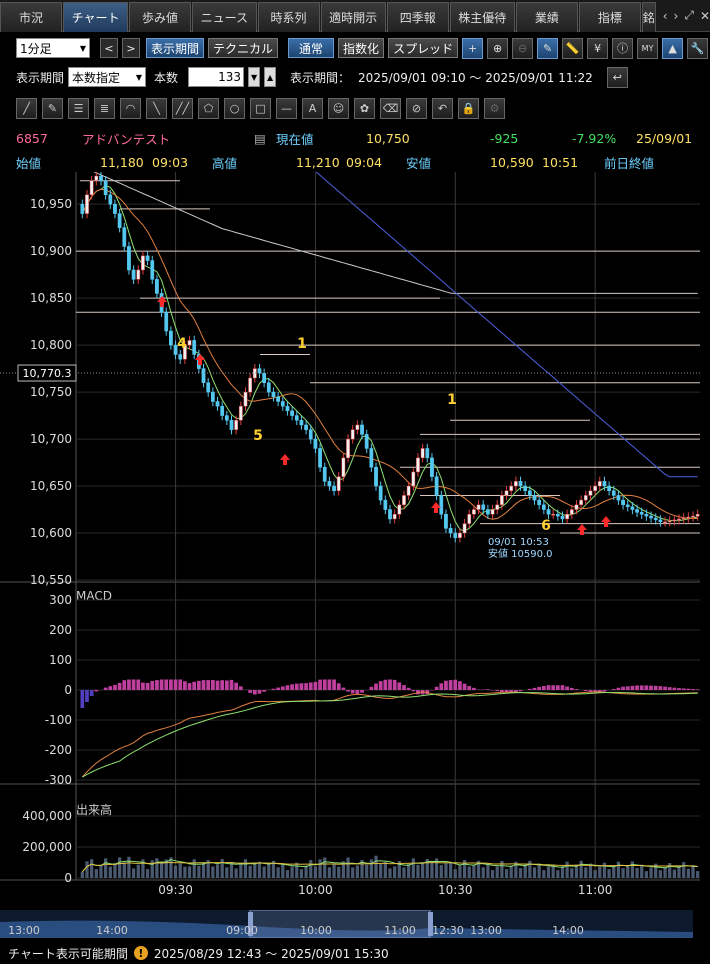  What do you see at coordinates (234, 108) in the screenshot?
I see `circle-tool-icon: ○` at bounding box center [234, 108].